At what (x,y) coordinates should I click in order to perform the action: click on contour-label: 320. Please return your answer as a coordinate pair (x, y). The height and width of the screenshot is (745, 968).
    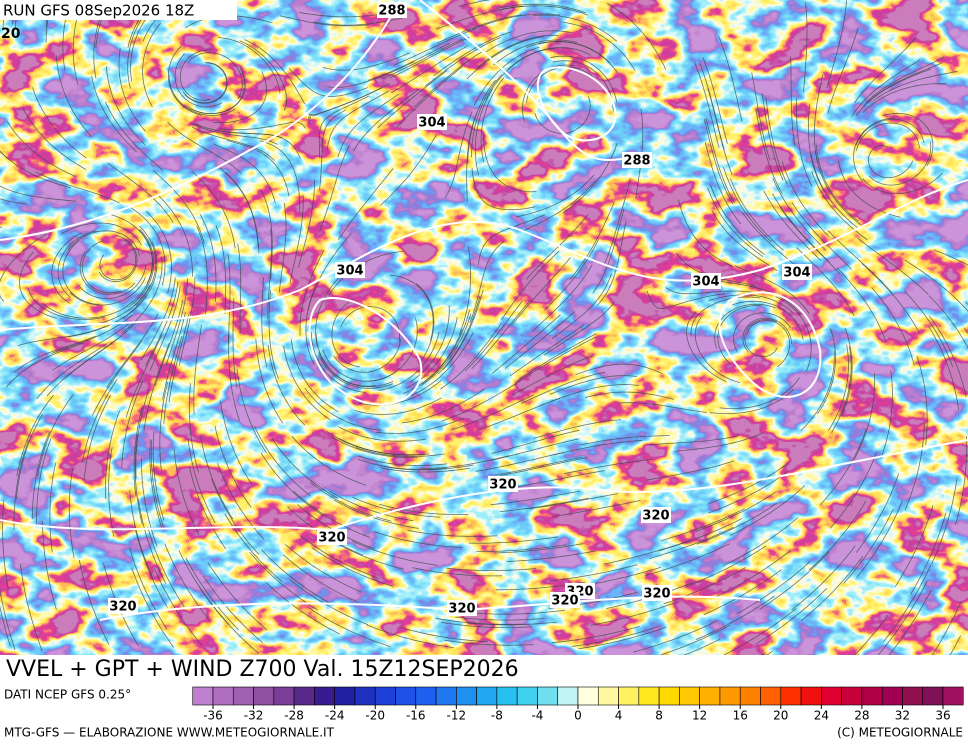
    Looking at the image, I should click on (331, 538).